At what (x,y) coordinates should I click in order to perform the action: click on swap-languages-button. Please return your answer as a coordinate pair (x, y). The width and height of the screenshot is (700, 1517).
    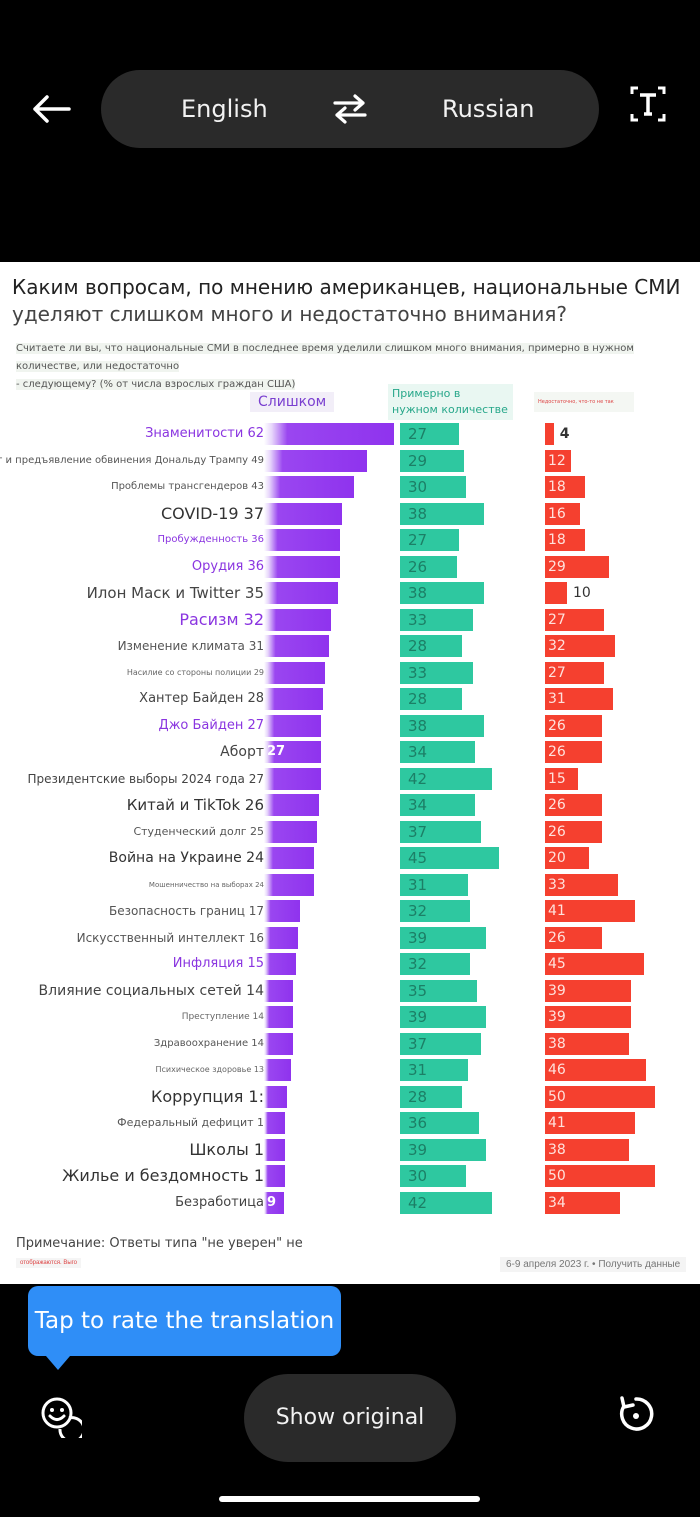
    Looking at the image, I should click on (350, 109).